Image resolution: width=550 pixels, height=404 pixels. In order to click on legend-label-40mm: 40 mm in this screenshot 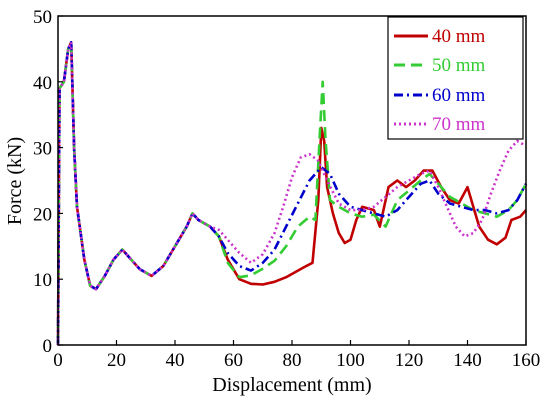, I will do `click(459, 36)`.